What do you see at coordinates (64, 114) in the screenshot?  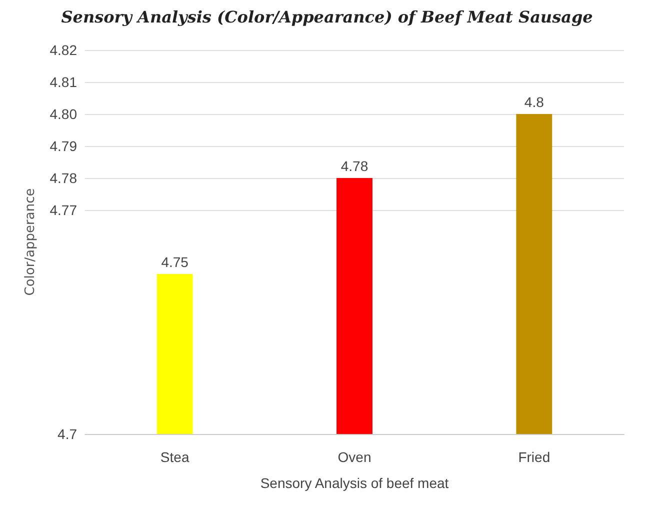 I see `y-tick-label: 4.80` at bounding box center [64, 114].